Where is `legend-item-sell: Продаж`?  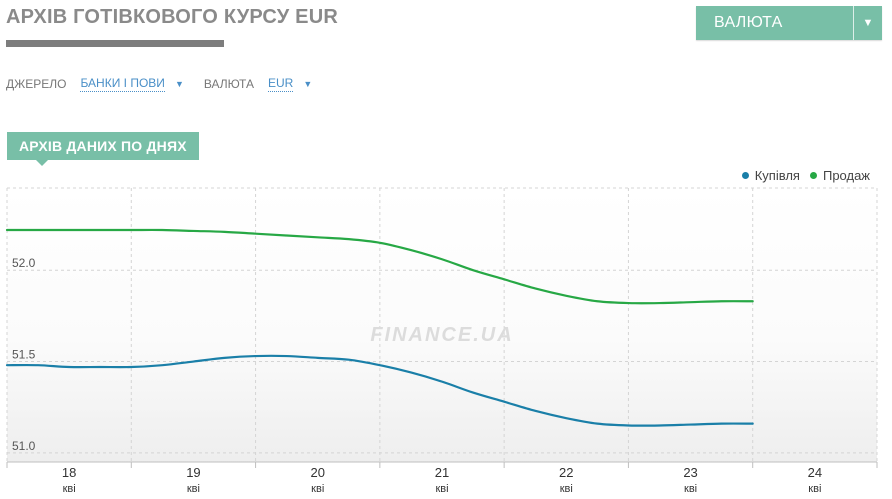 legend-item-sell: Продаж is located at coordinates (839, 175).